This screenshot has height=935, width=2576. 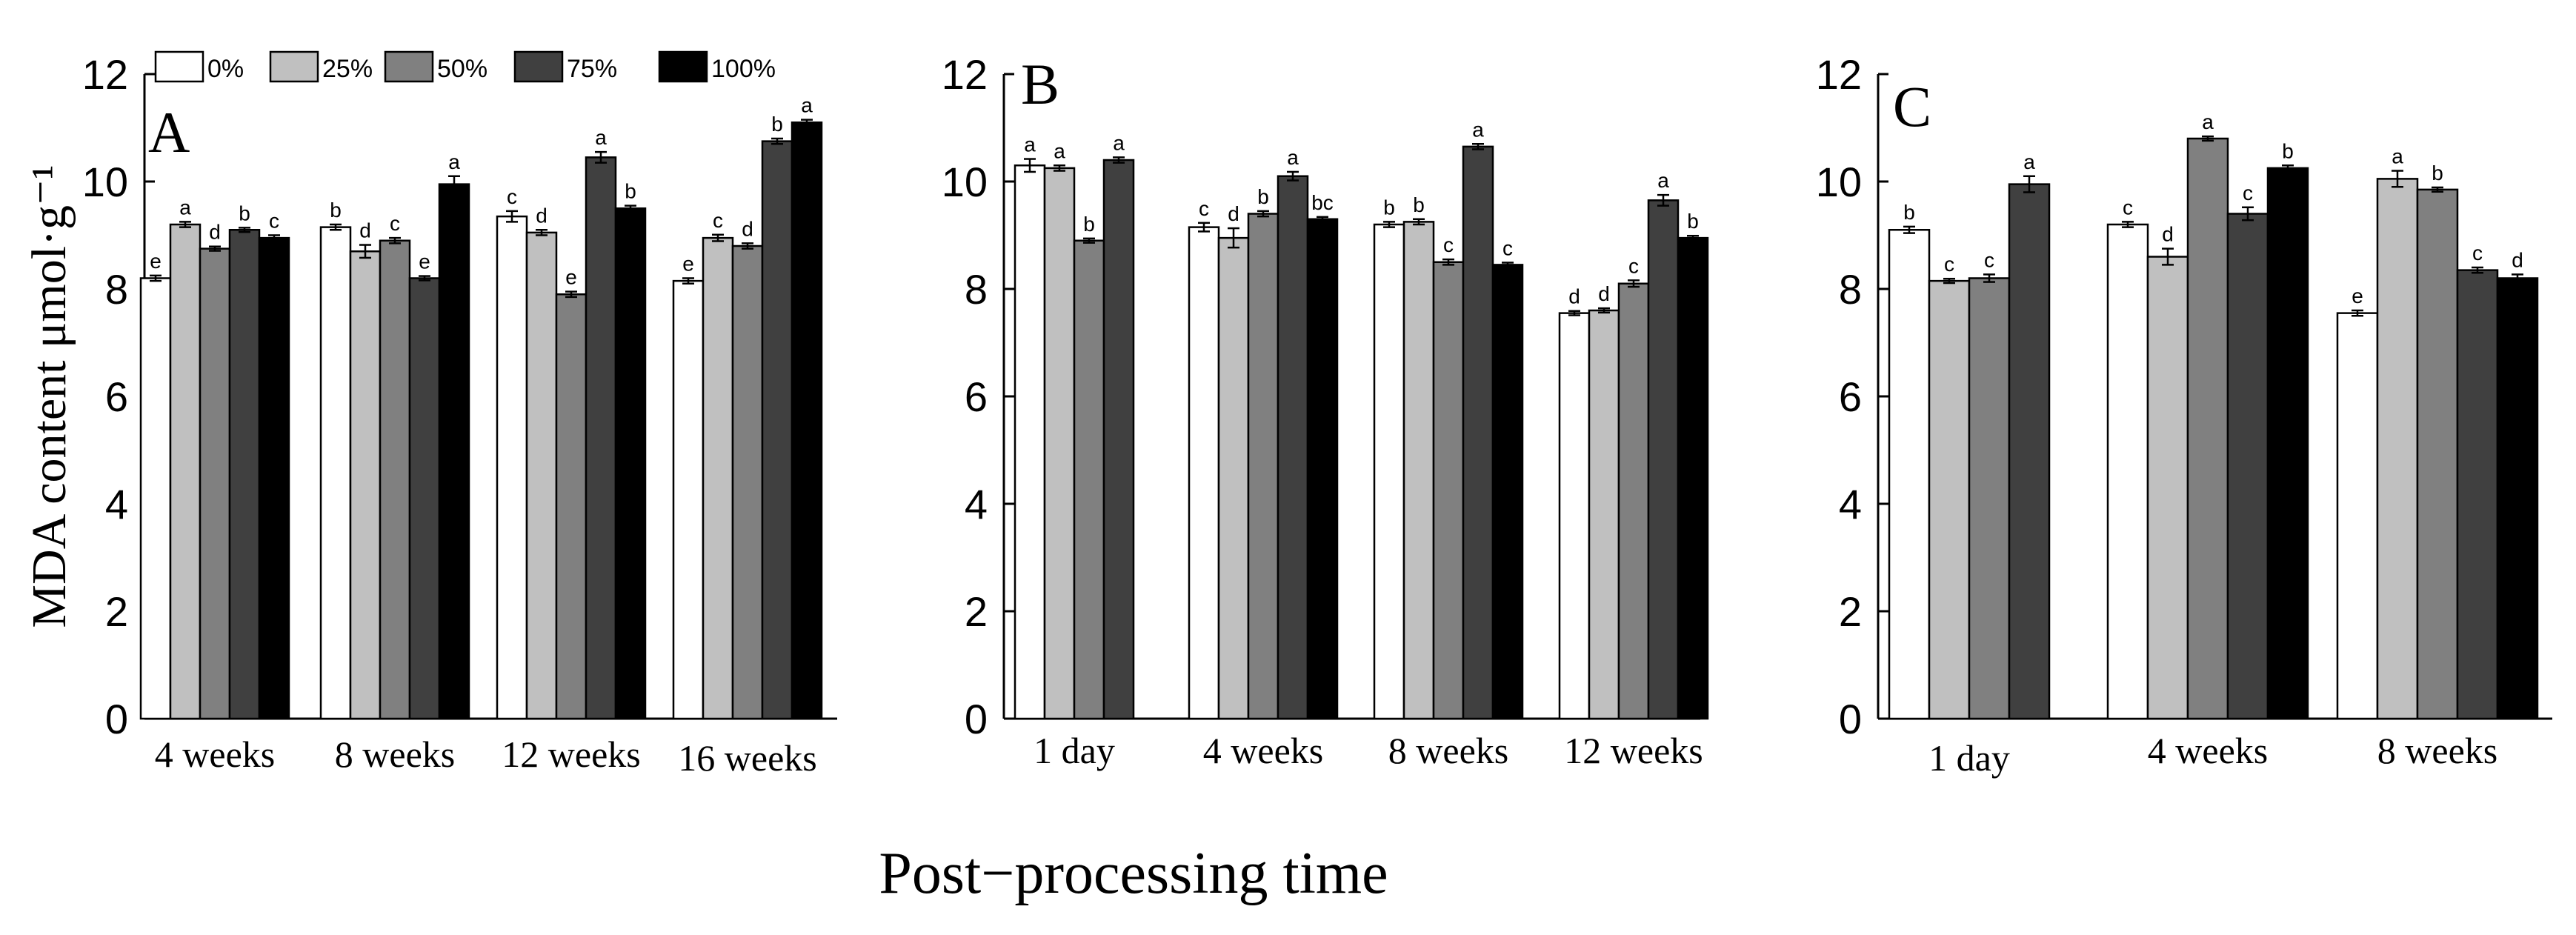 What do you see at coordinates (1322, 203) in the screenshot?
I see `significance-letter: bc` at bounding box center [1322, 203].